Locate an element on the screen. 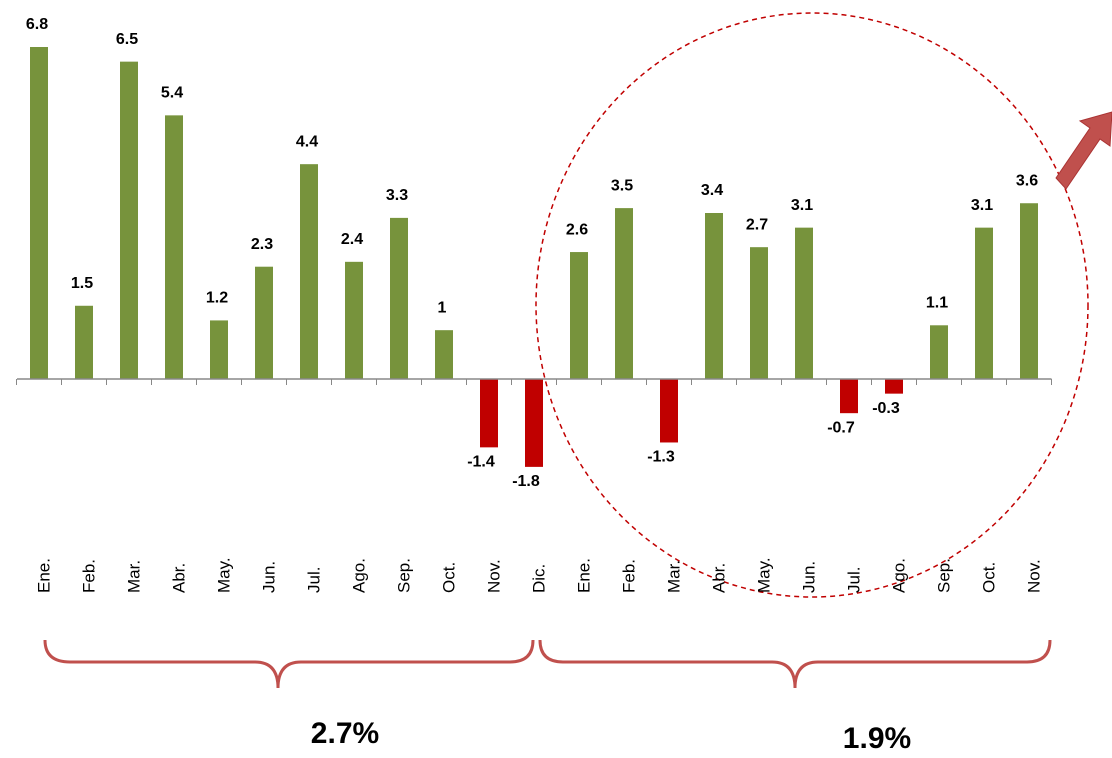 The width and height of the screenshot is (1112, 758). value-label: 3.4 is located at coordinates (712, 190).